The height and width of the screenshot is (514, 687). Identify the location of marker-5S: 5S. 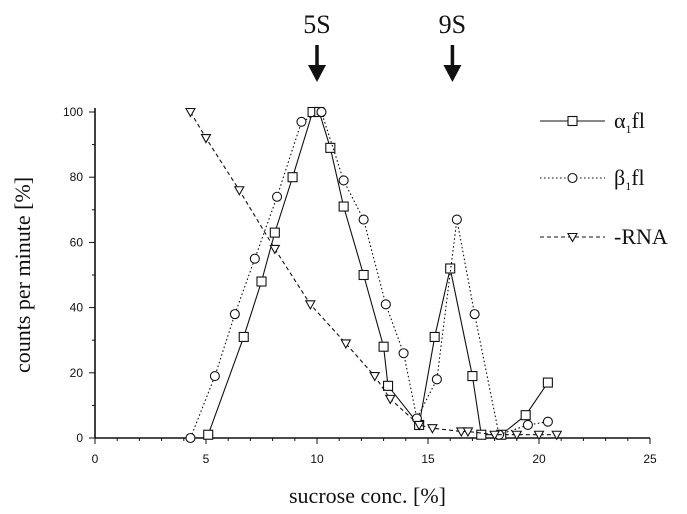
(317, 46).